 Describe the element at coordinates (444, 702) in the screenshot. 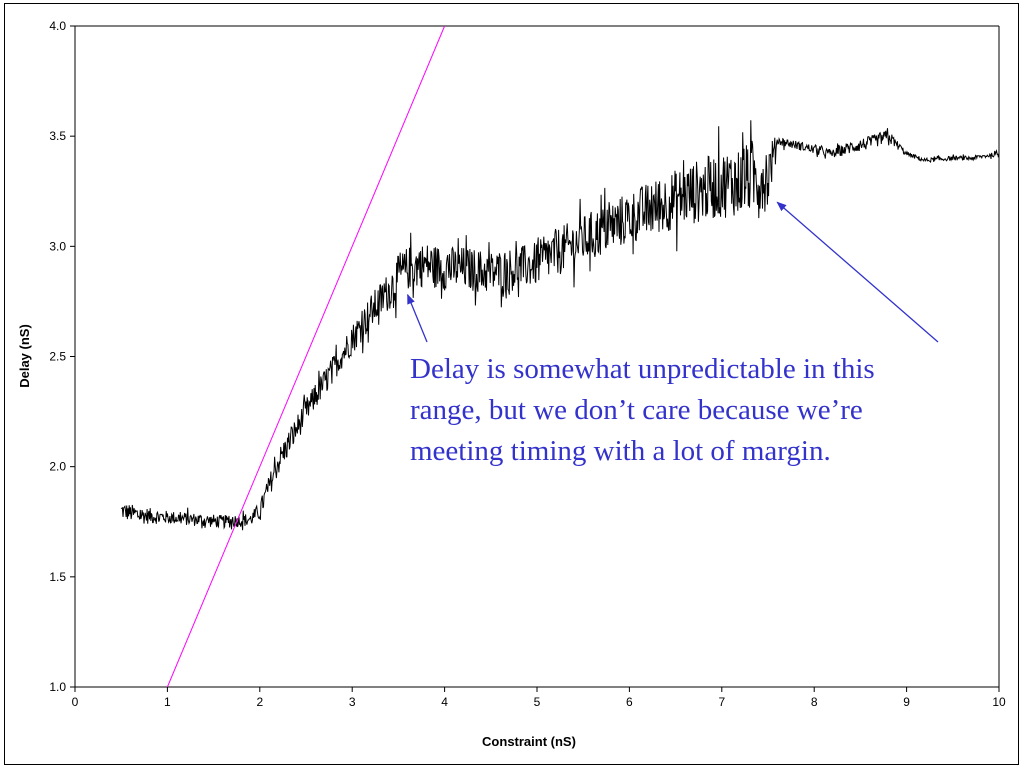

I see `x-tick-label: 4` at that location.